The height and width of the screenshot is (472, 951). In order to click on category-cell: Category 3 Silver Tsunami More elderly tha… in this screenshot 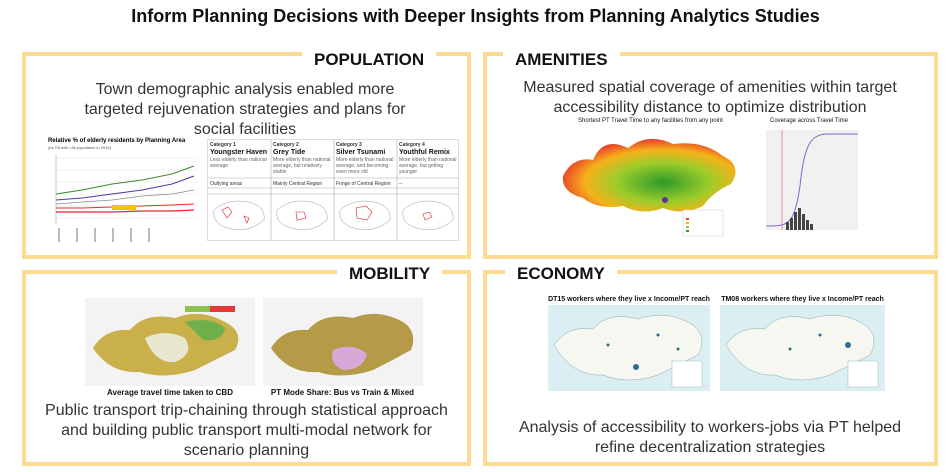, I will do `click(365, 160)`.